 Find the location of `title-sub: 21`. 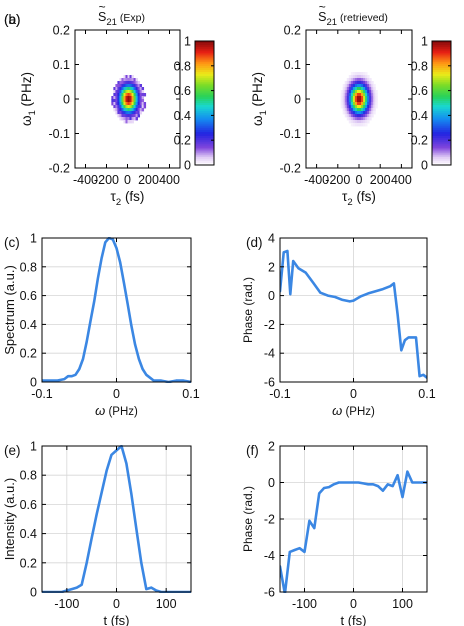

title-sub: 21 is located at coordinates (331, 22).